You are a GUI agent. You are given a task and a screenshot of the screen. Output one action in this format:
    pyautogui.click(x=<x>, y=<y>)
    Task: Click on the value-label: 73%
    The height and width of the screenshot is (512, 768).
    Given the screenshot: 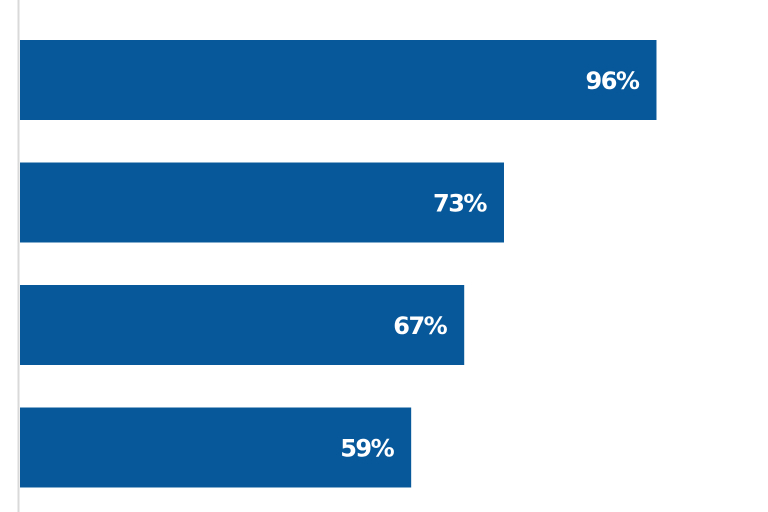 What is the action you would take?
    pyautogui.click(x=460, y=204)
    